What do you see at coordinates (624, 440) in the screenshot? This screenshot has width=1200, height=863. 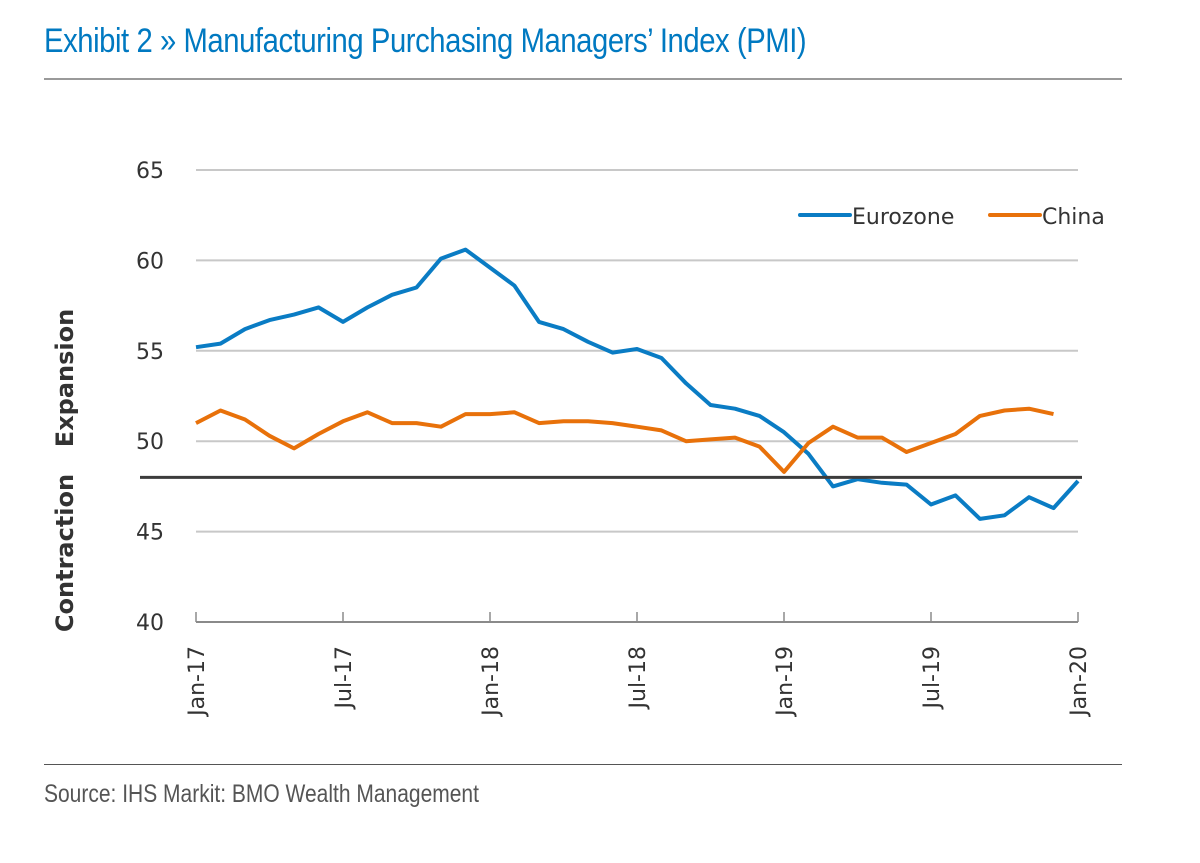 I see `series-line-china` at bounding box center [624, 440].